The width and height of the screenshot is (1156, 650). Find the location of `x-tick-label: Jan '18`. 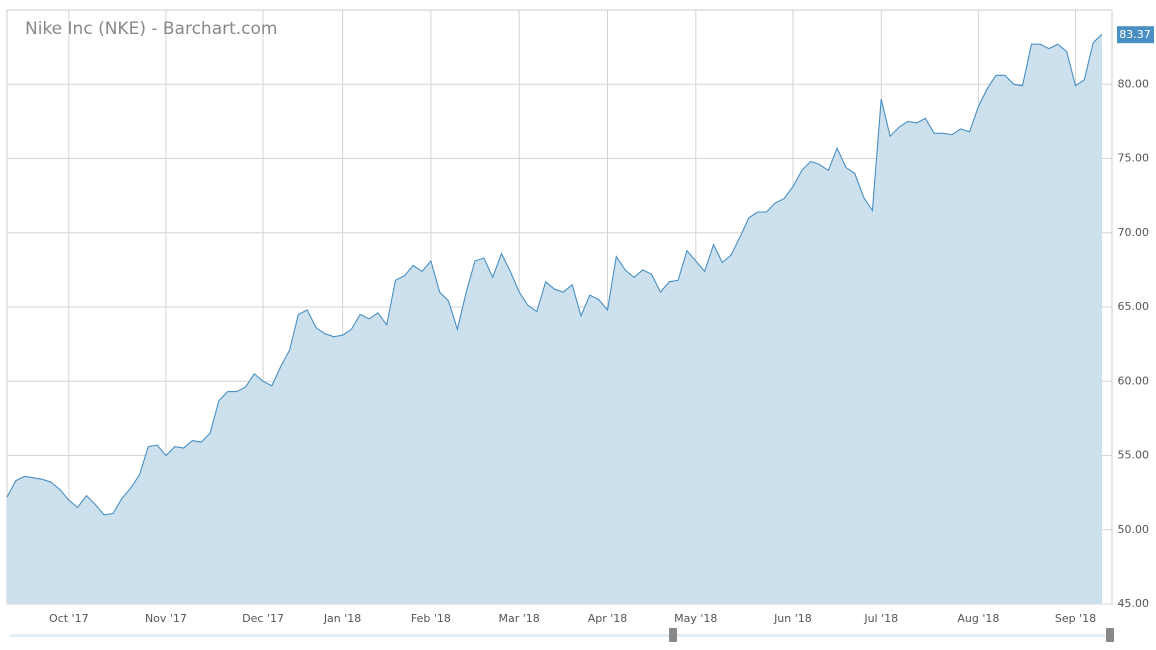

x-tick-label: Jan '18 is located at coordinates (342, 618).